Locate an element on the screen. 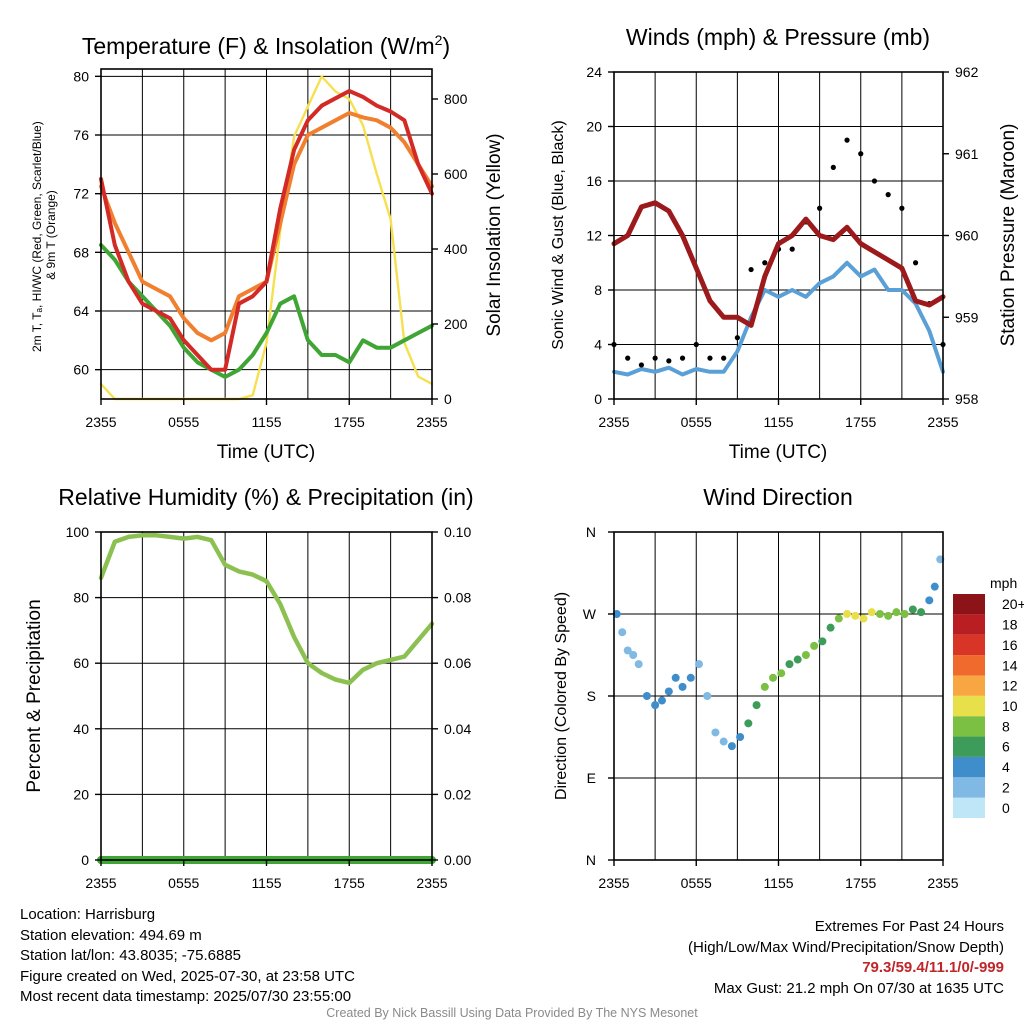 The width and height of the screenshot is (1024, 1024). y2-tick-label: 961 is located at coordinates (967, 154).